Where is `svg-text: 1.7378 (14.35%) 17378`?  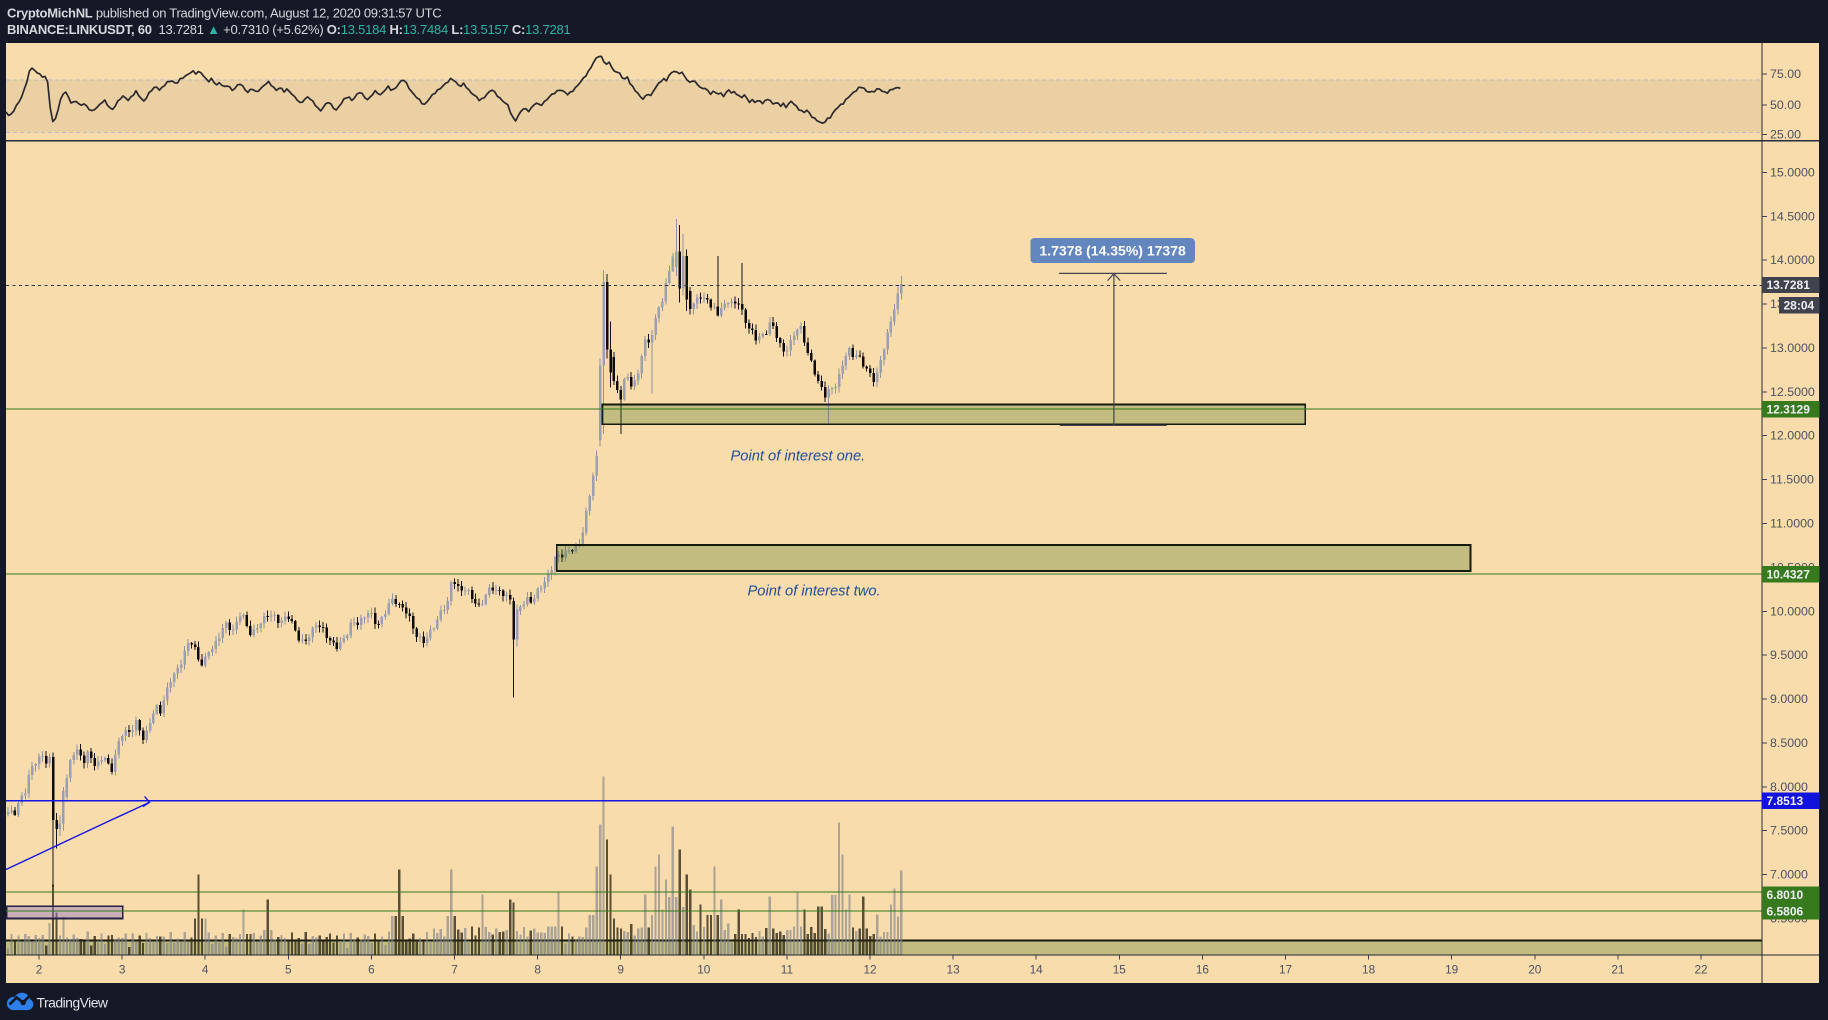
svg-text: 1.7378 (14.35%) 17378 is located at coordinates (1112, 251).